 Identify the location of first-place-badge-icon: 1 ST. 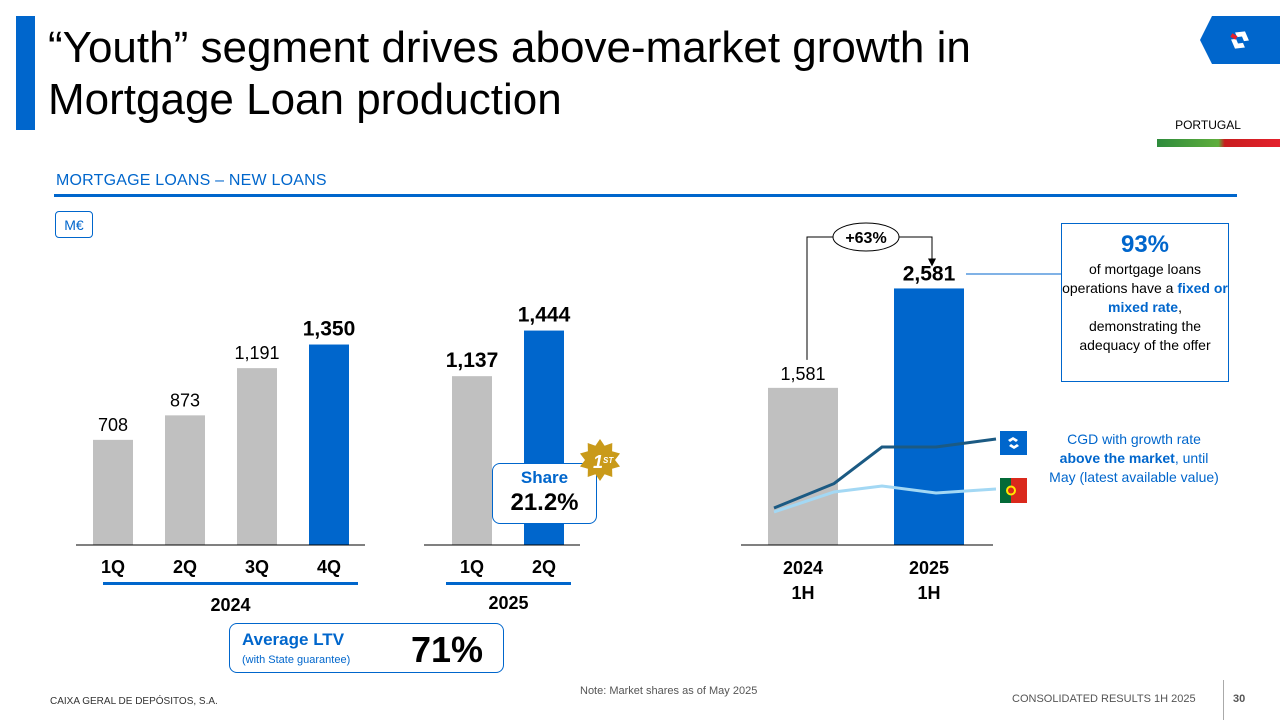
(600, 460).